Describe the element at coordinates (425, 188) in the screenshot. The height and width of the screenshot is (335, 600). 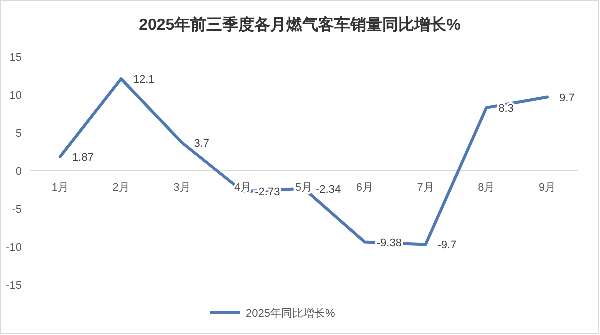
I see `x-tick-label: 7月` at that location.